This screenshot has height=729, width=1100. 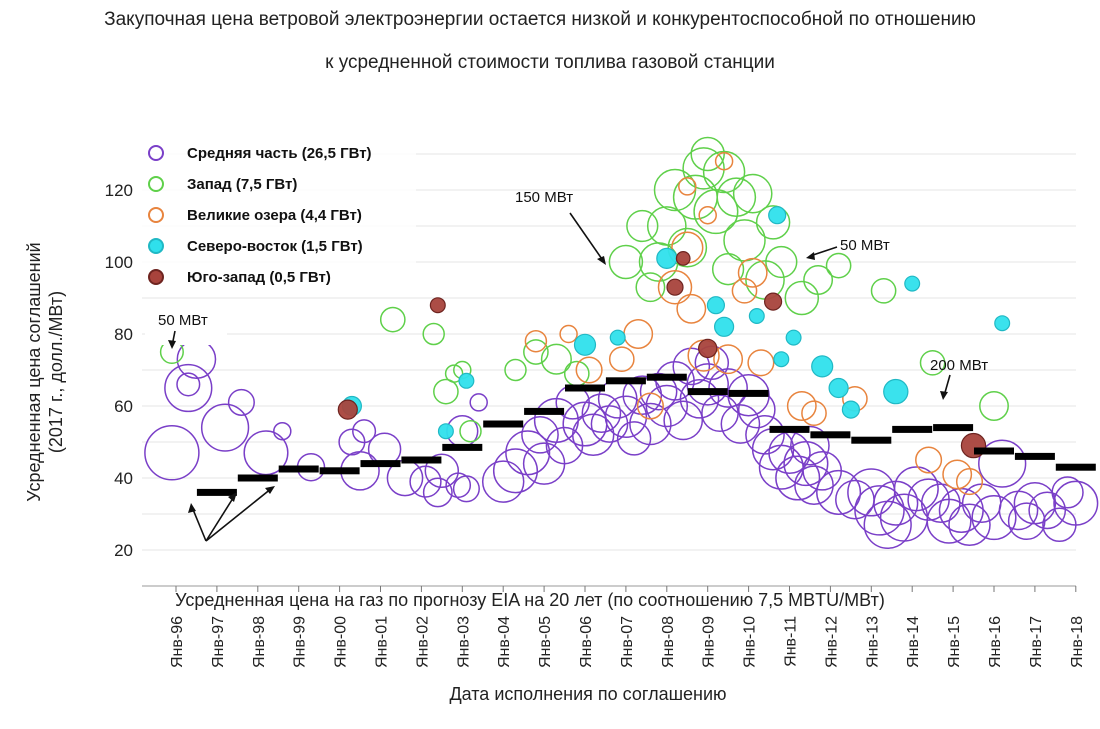 What do you see at coordinates (954, 642) in the screenshot?
I see `x-tick-label: Янв-15` at bounding box center [954, 642].